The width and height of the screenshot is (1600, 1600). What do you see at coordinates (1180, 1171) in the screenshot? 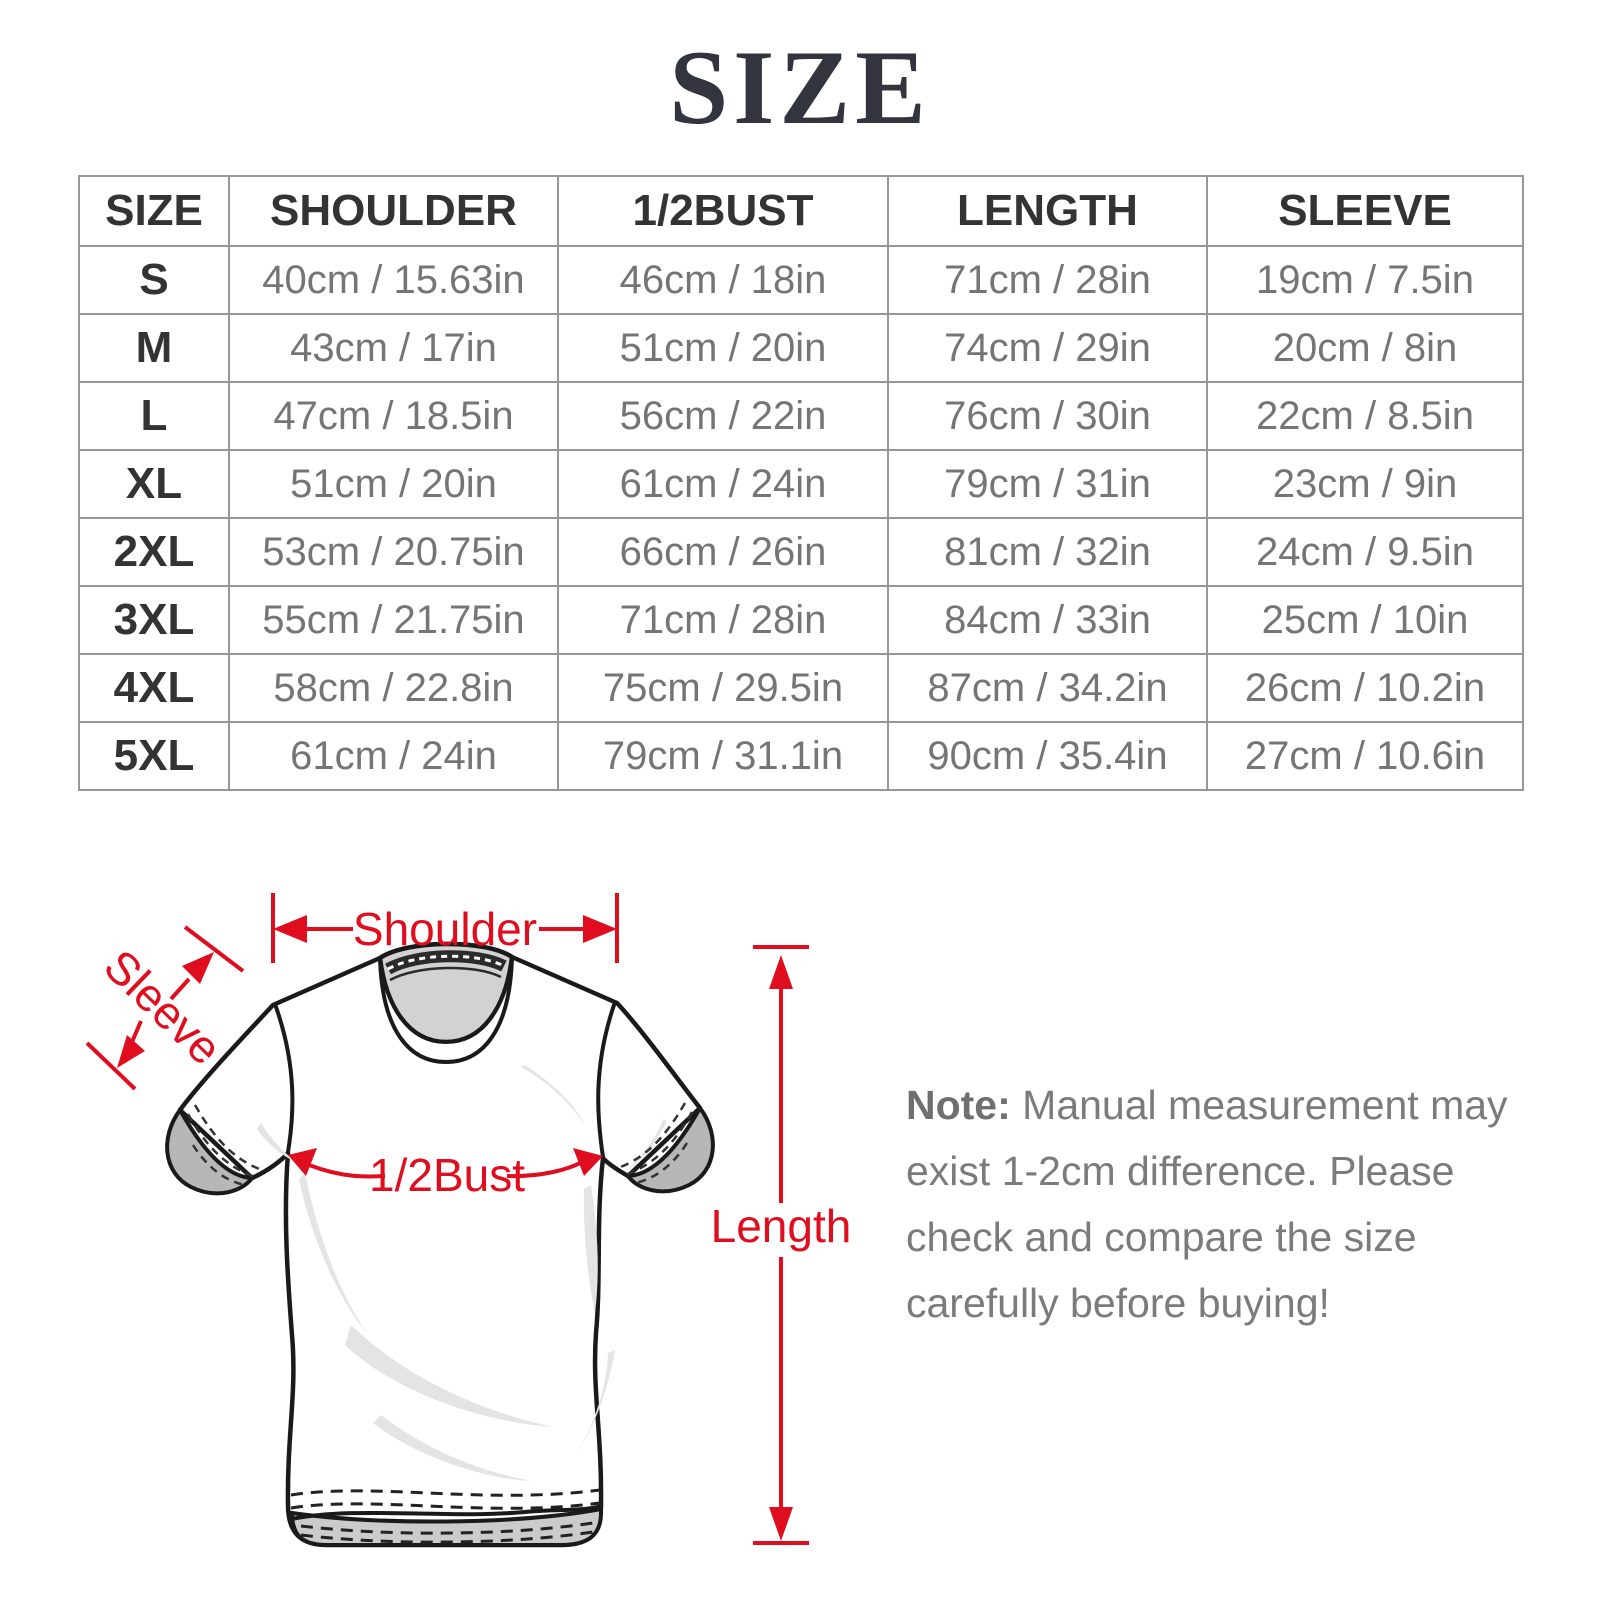
I see `note-line: exist 1-2cm difference. Please` at bounding box center [1180, 1171].